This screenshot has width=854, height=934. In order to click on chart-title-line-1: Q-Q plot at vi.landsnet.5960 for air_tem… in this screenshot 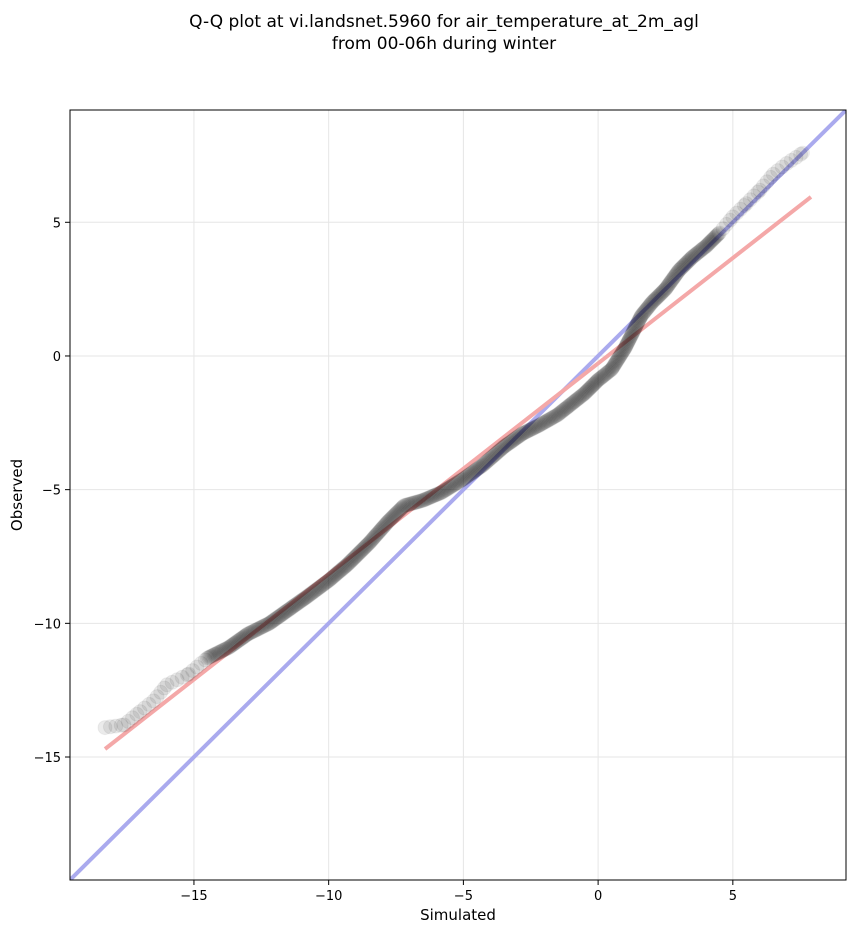, I will do `click(444, 22)`.